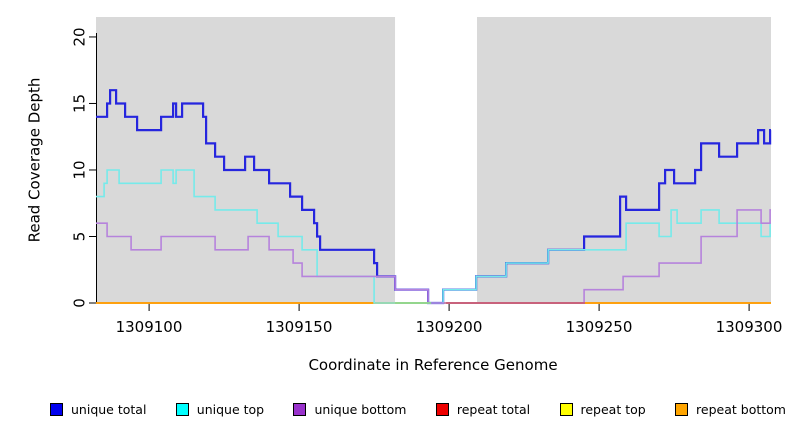 The image size is (792, 432). I want to click on y-tick-label-15: 15, so click(80, 103).